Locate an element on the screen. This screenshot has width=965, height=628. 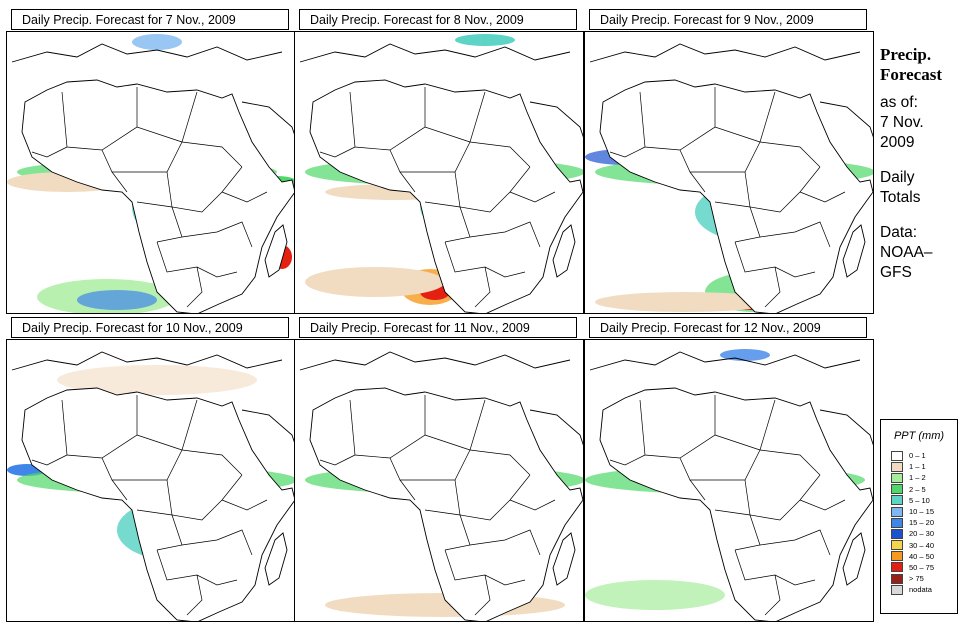
legend-item: 1 – 2 is located at coordinates (912, 477).